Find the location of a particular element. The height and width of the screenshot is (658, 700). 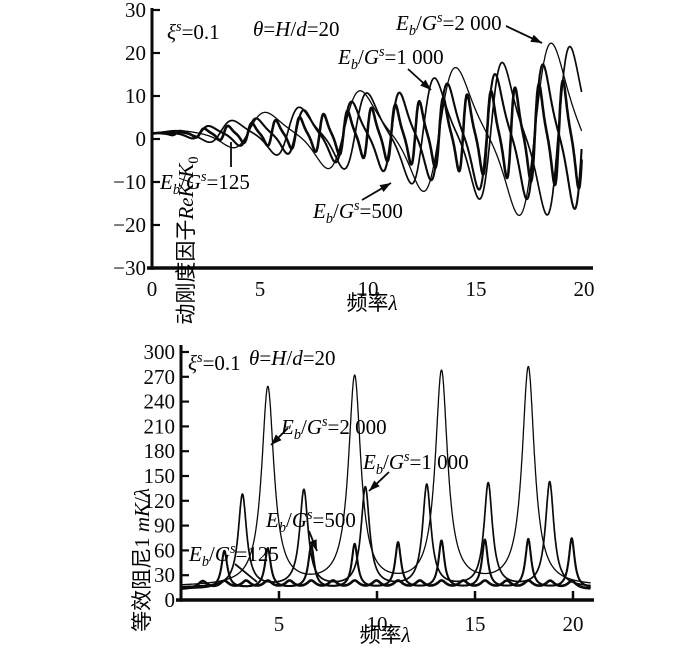

dynamic-stiffness-annotation-0: ξs=0.1 is located at coordinates (193, 31).